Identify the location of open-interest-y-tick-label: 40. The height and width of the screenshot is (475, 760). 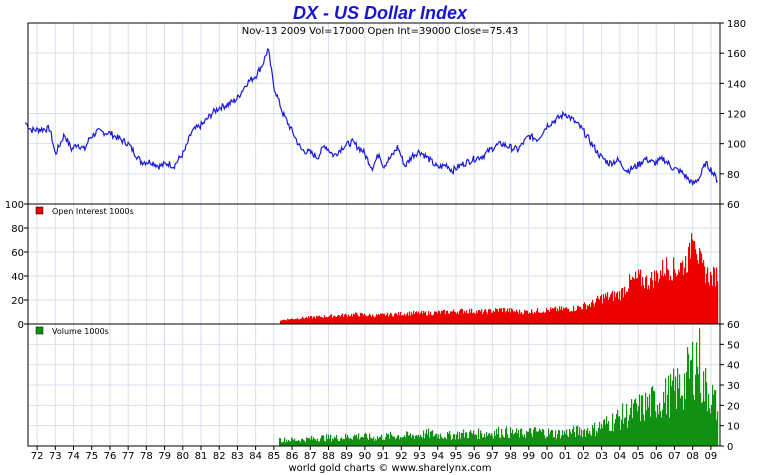
(17, 277).